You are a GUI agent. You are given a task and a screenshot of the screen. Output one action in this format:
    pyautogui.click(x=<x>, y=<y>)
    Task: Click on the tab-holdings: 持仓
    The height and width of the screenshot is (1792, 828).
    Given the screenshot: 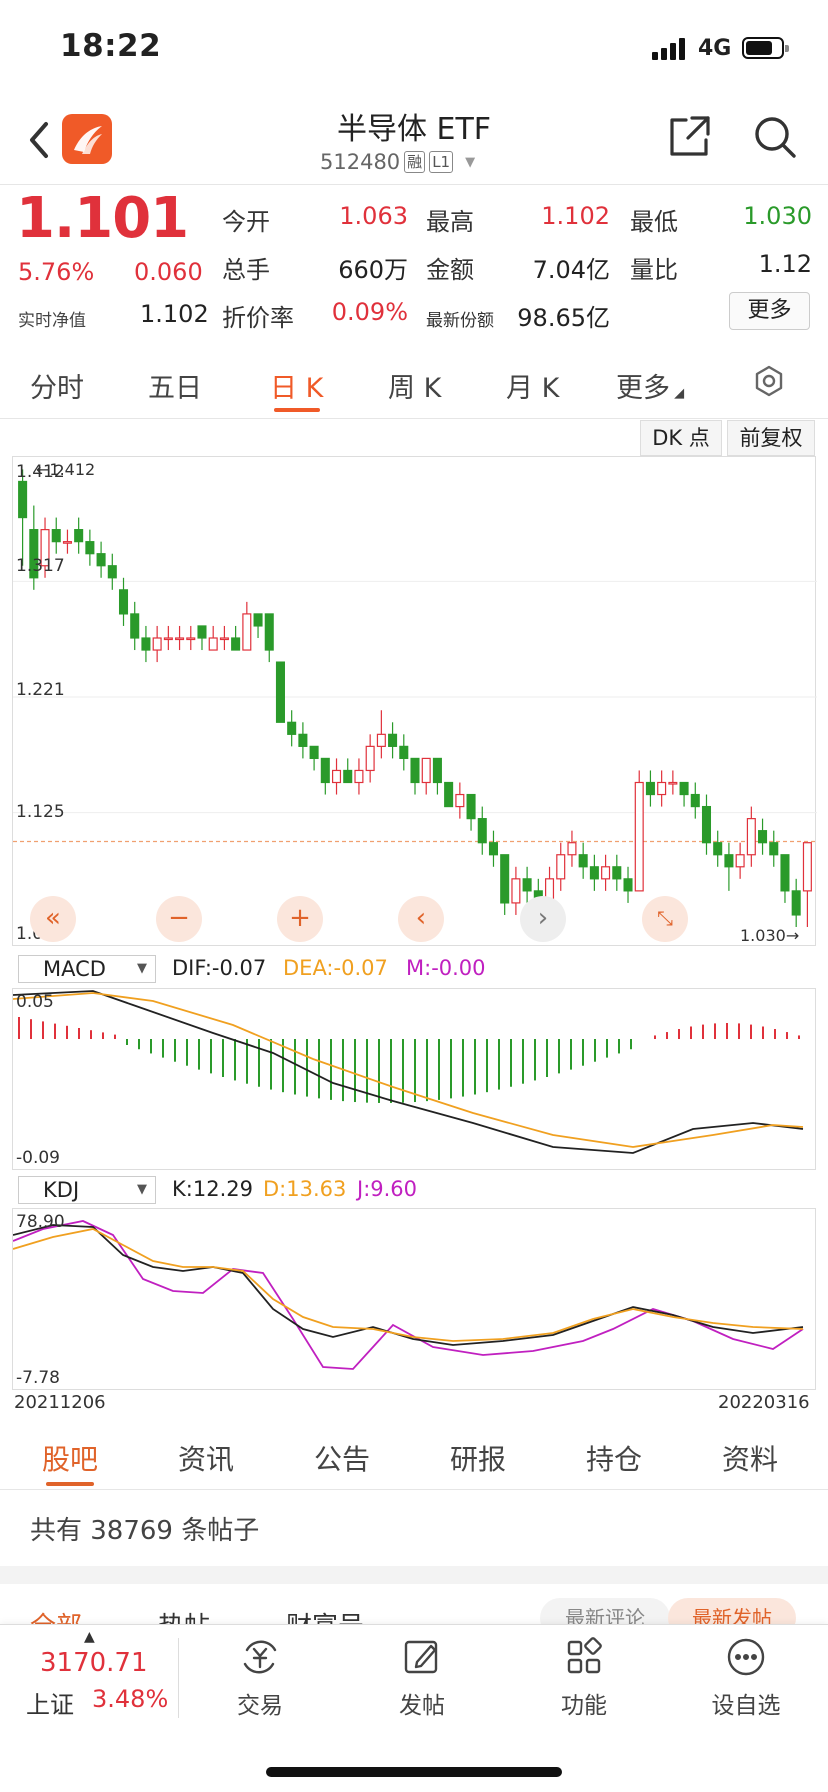 What is the action you would take?
    pyautogui.click(x=614, y=1459)
    